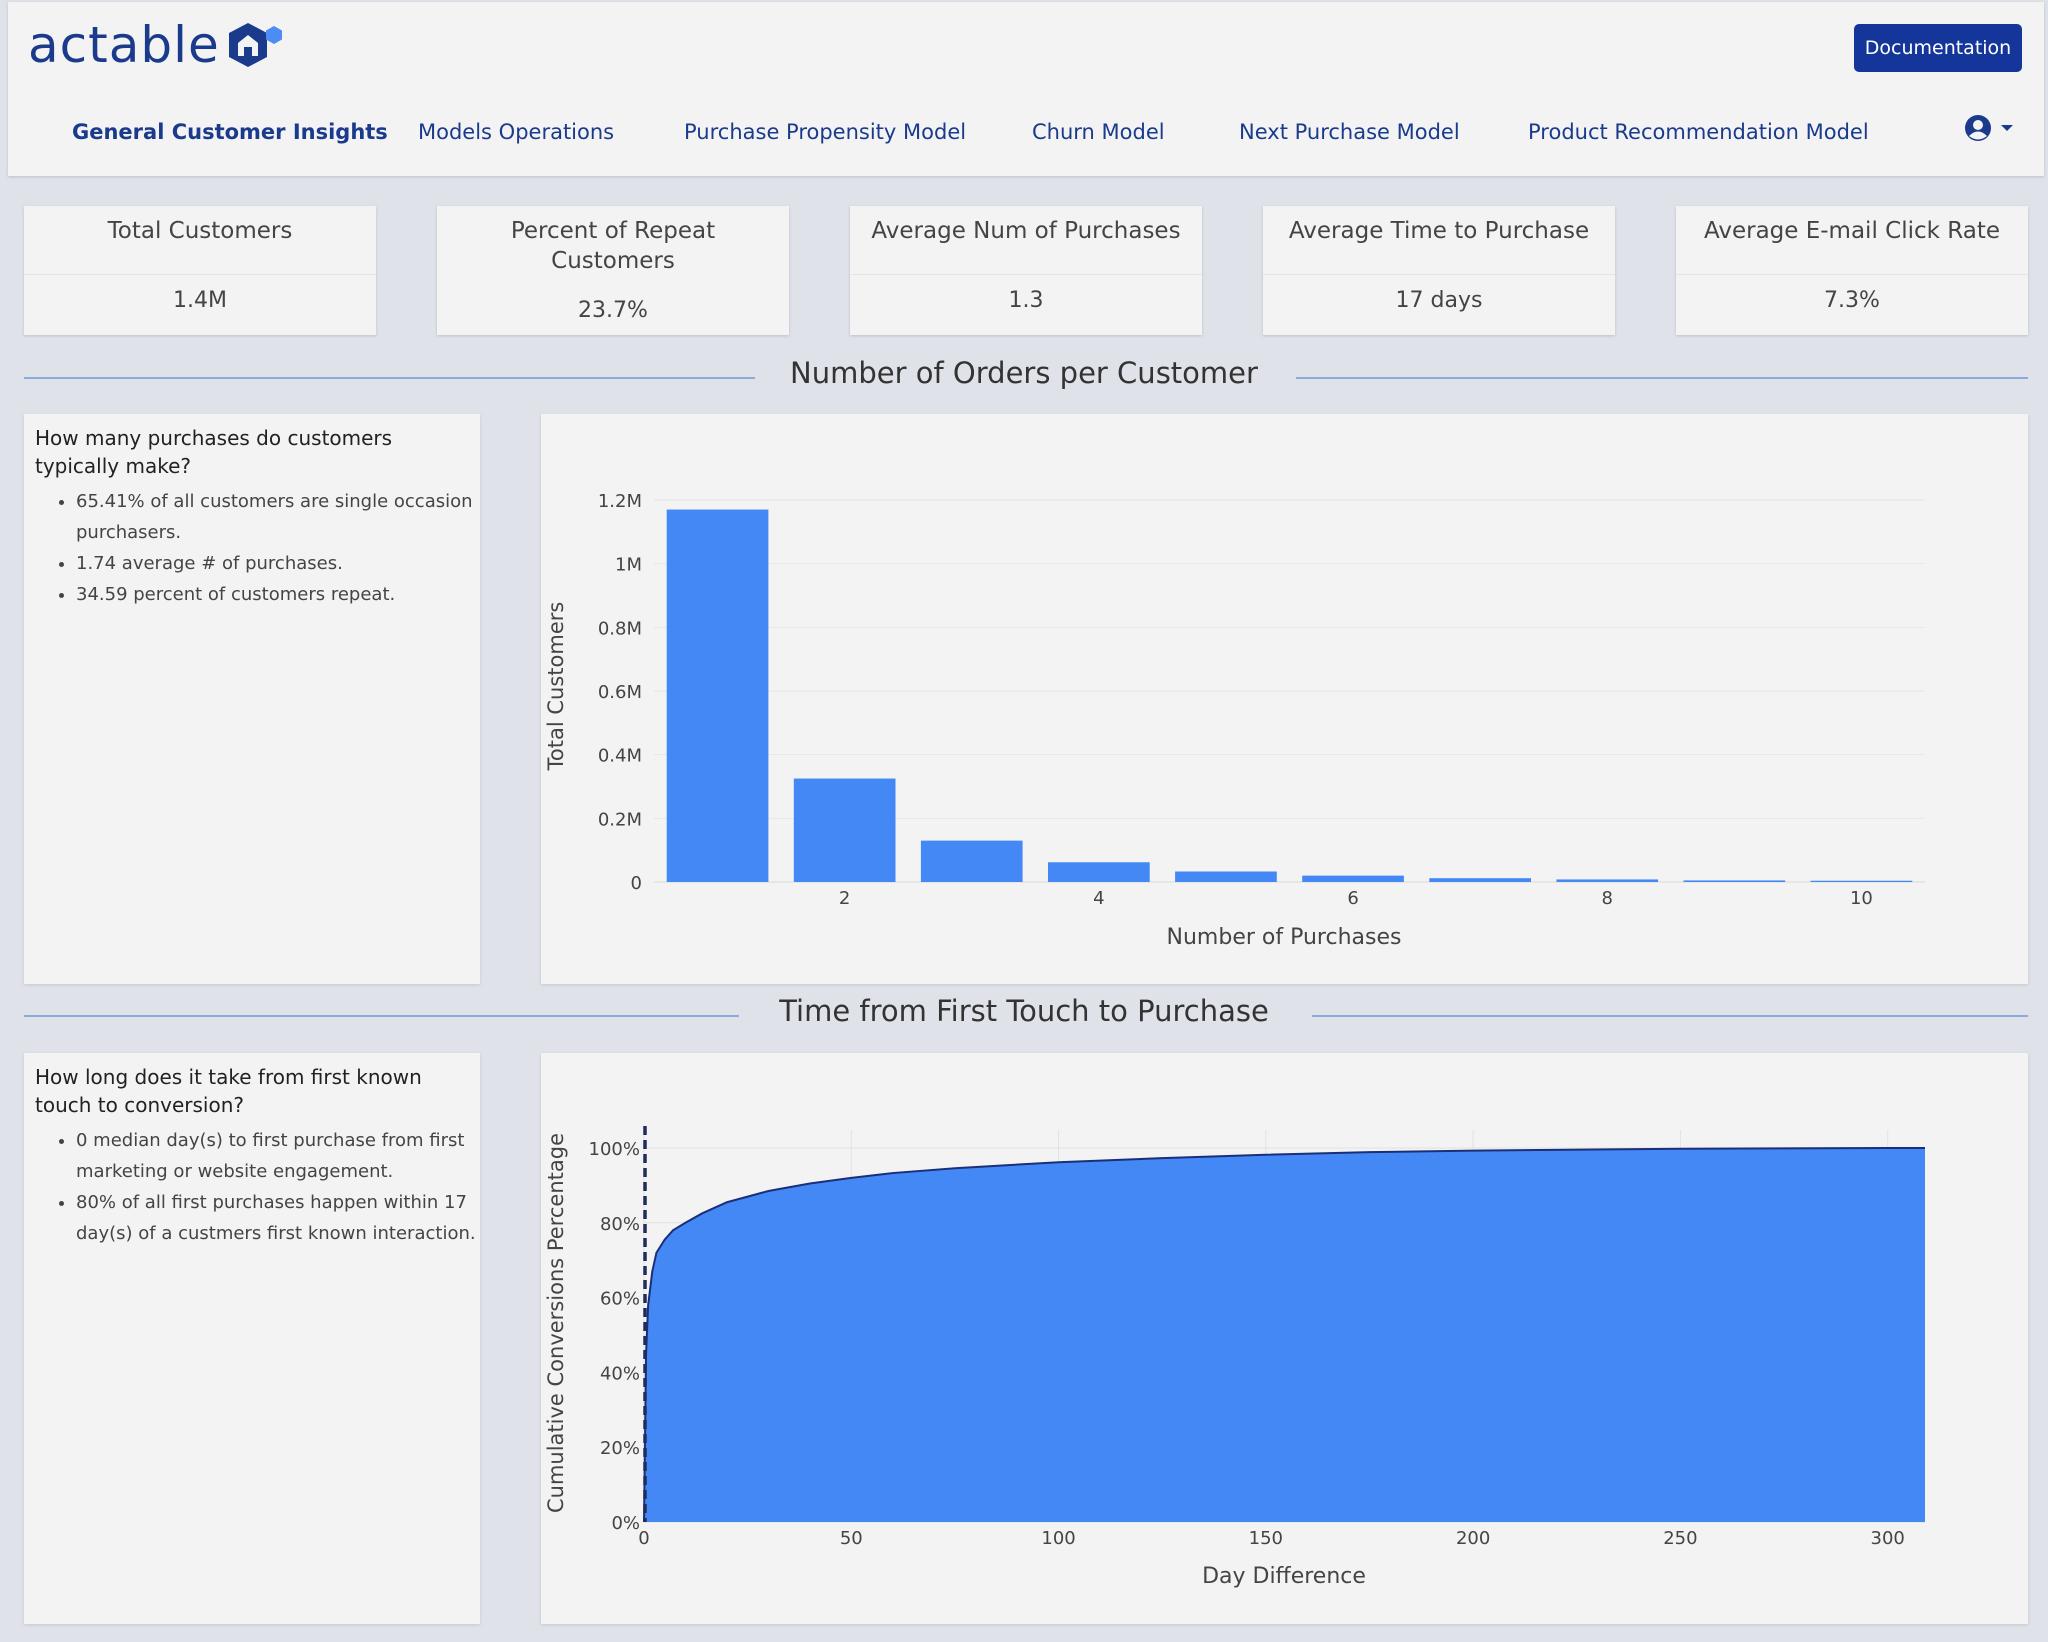 Image resolution: width=2048 pixels, height=1642 pixels. What do you see at coordinates (1284, 937) in the screenshot?
I see `x-axis-label: Number of Purchases` at bounding box center [1284, 937].